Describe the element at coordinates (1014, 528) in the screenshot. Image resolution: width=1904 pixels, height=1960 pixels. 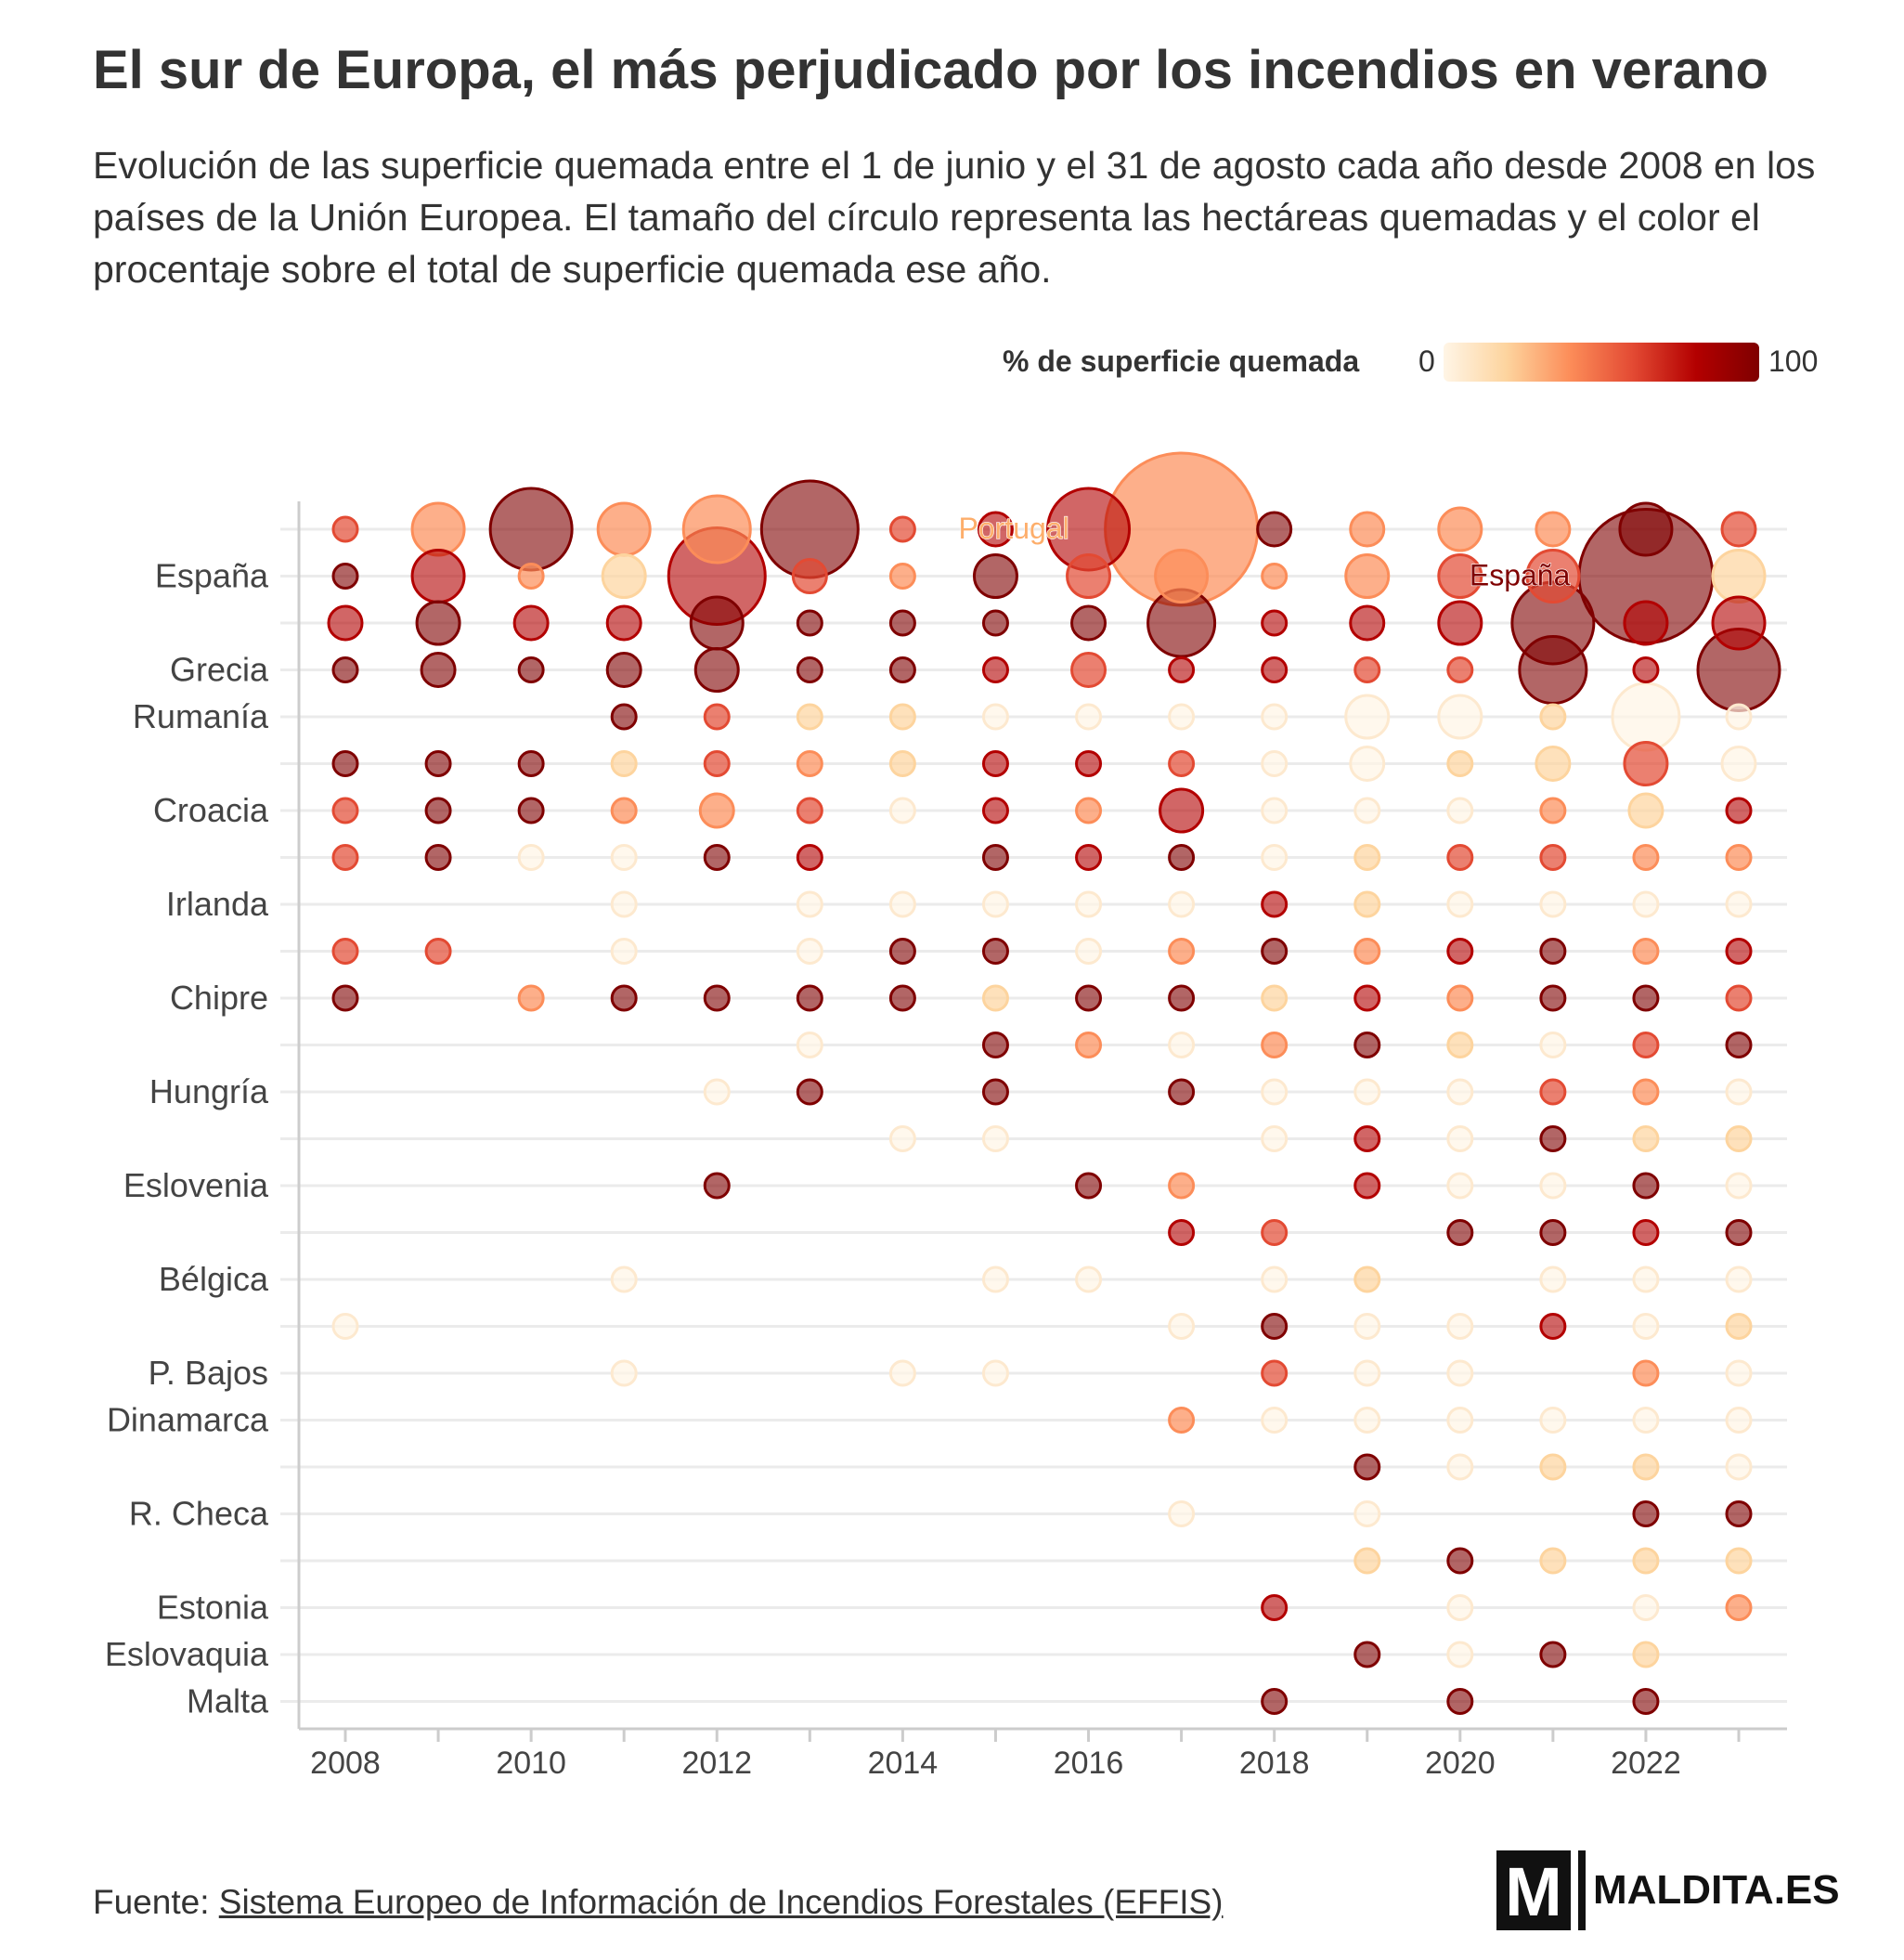
I see `annotation-label: Portugal` at that location.